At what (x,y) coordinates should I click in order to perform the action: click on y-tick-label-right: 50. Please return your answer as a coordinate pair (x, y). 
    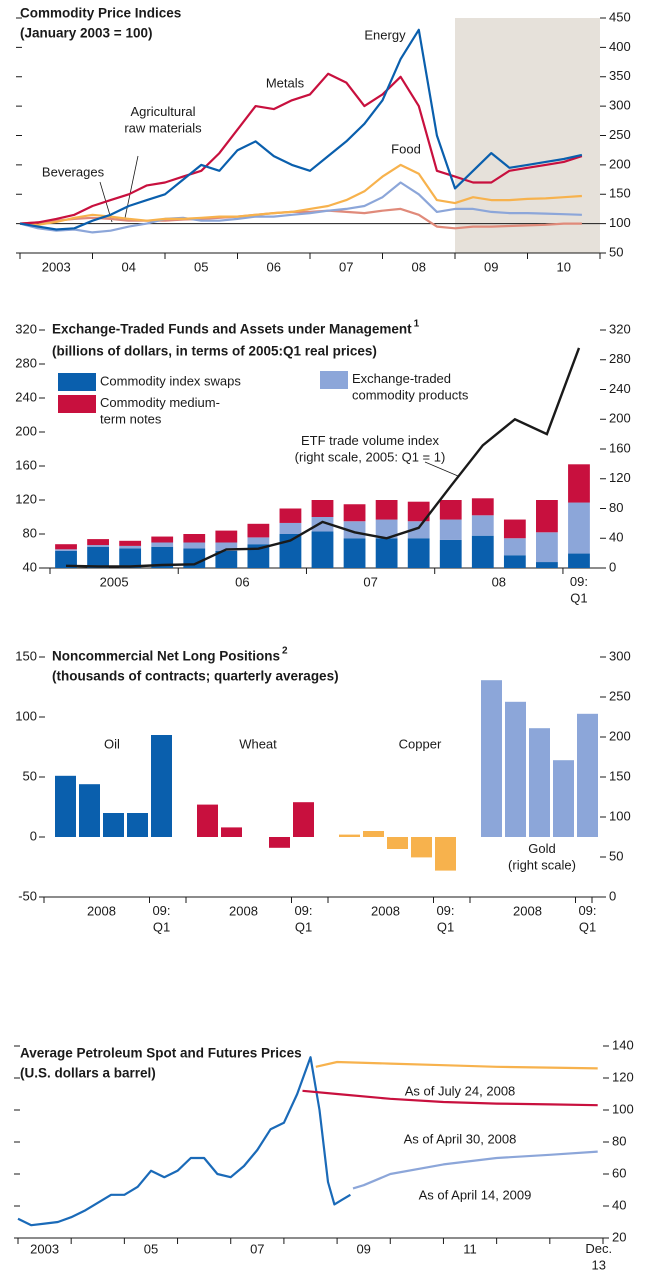
    Looking at the image, I should click on (616, 855).